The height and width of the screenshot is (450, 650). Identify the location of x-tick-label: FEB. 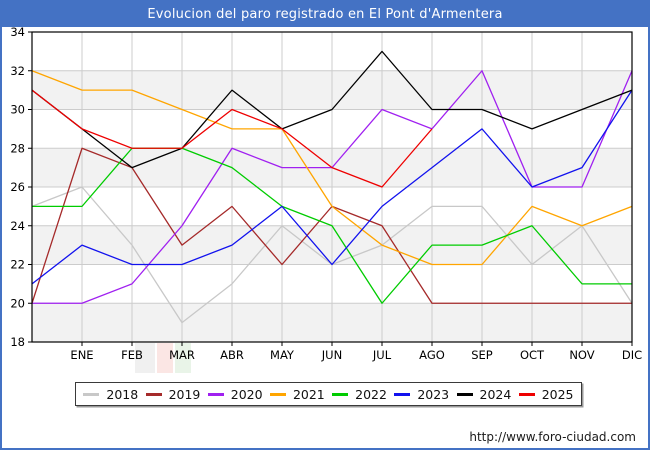
(132, 355).